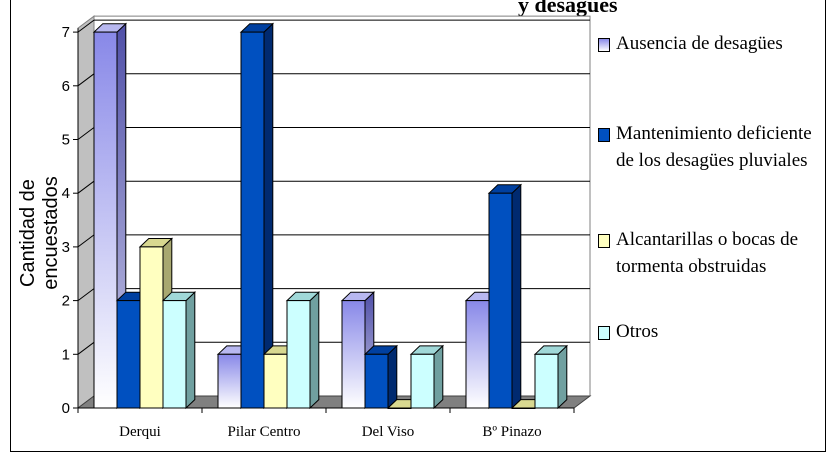 The width and height of the screenshot is (828, 455). I want to click on x-tick-label: Del Viso, so click(388, 432).